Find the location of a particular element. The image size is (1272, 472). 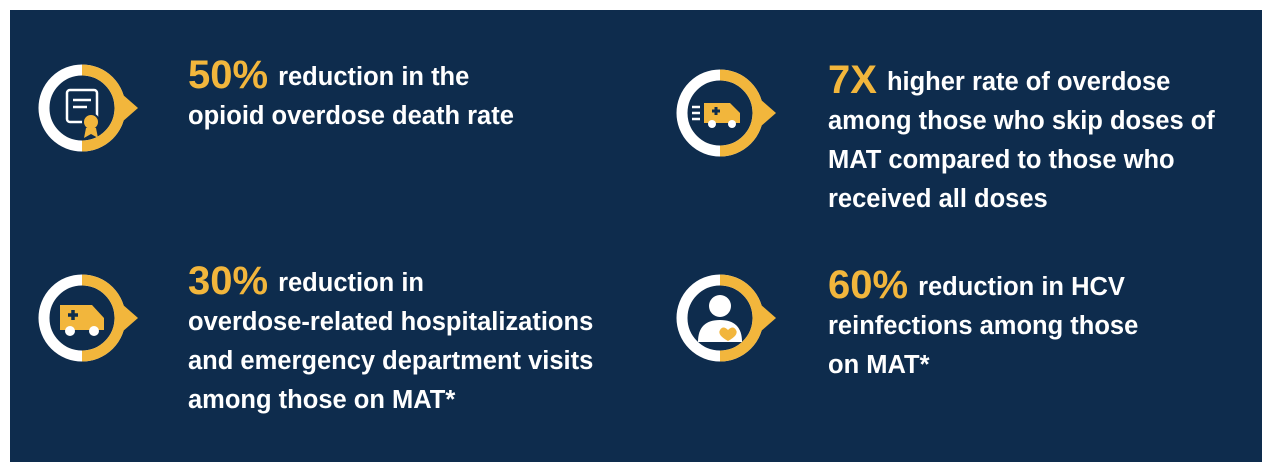

stat-text: higher rate of overdose is located at coordinates (1028, 82).